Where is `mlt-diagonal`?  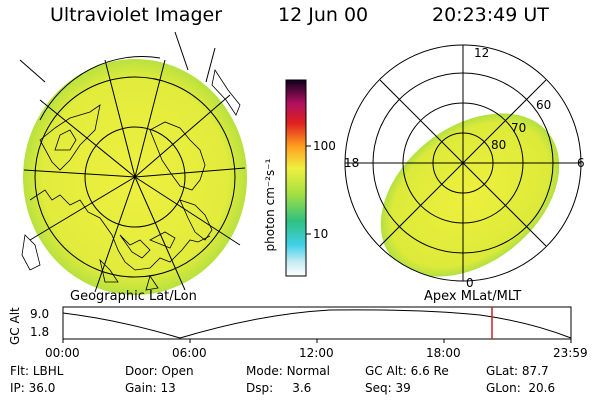
mlt-diagonal is located at coordinates (463, 163).